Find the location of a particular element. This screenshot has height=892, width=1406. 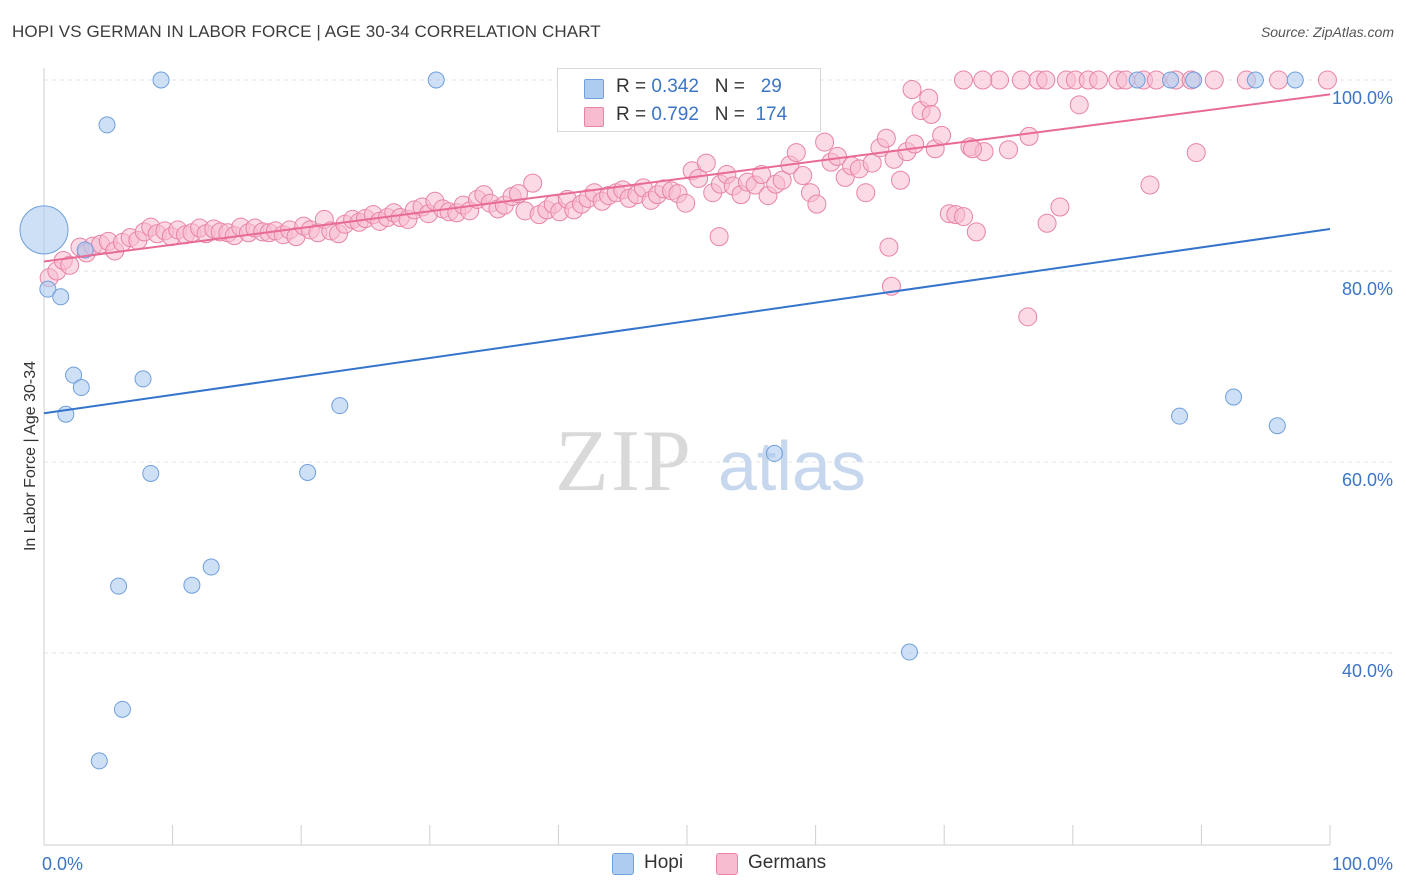

watermark-zip: ZIP is located at coordinates (624, 461).